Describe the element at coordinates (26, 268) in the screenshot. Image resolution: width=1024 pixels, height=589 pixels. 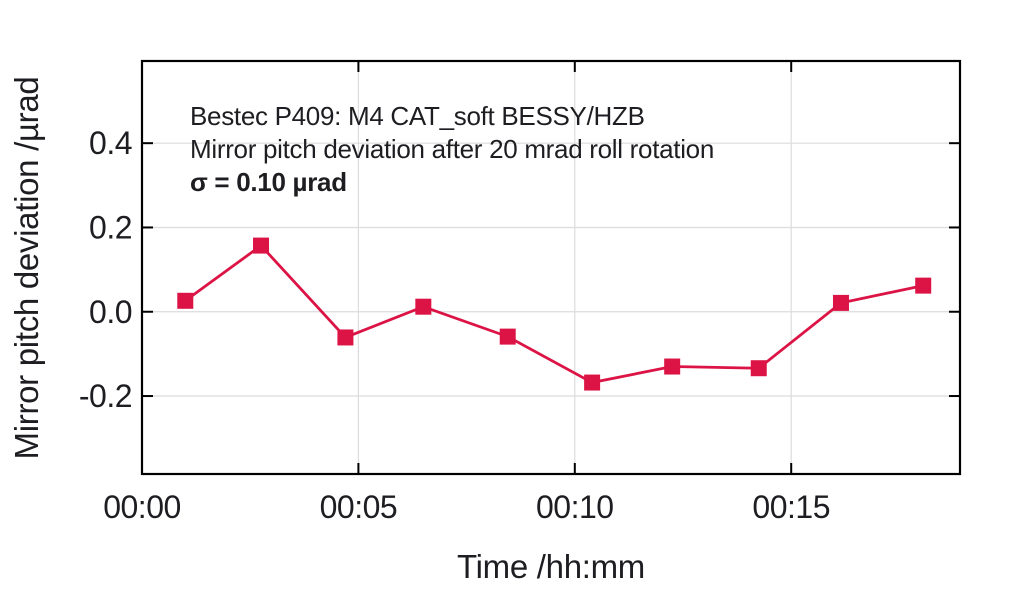
I see `y-axis-label: Mirror pitch deviation /µrad` at that location.